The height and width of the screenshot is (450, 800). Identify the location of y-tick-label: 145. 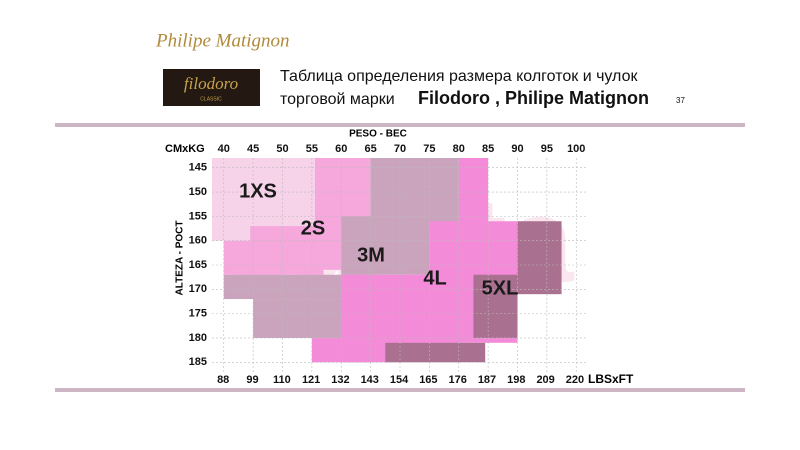
(198, 168).